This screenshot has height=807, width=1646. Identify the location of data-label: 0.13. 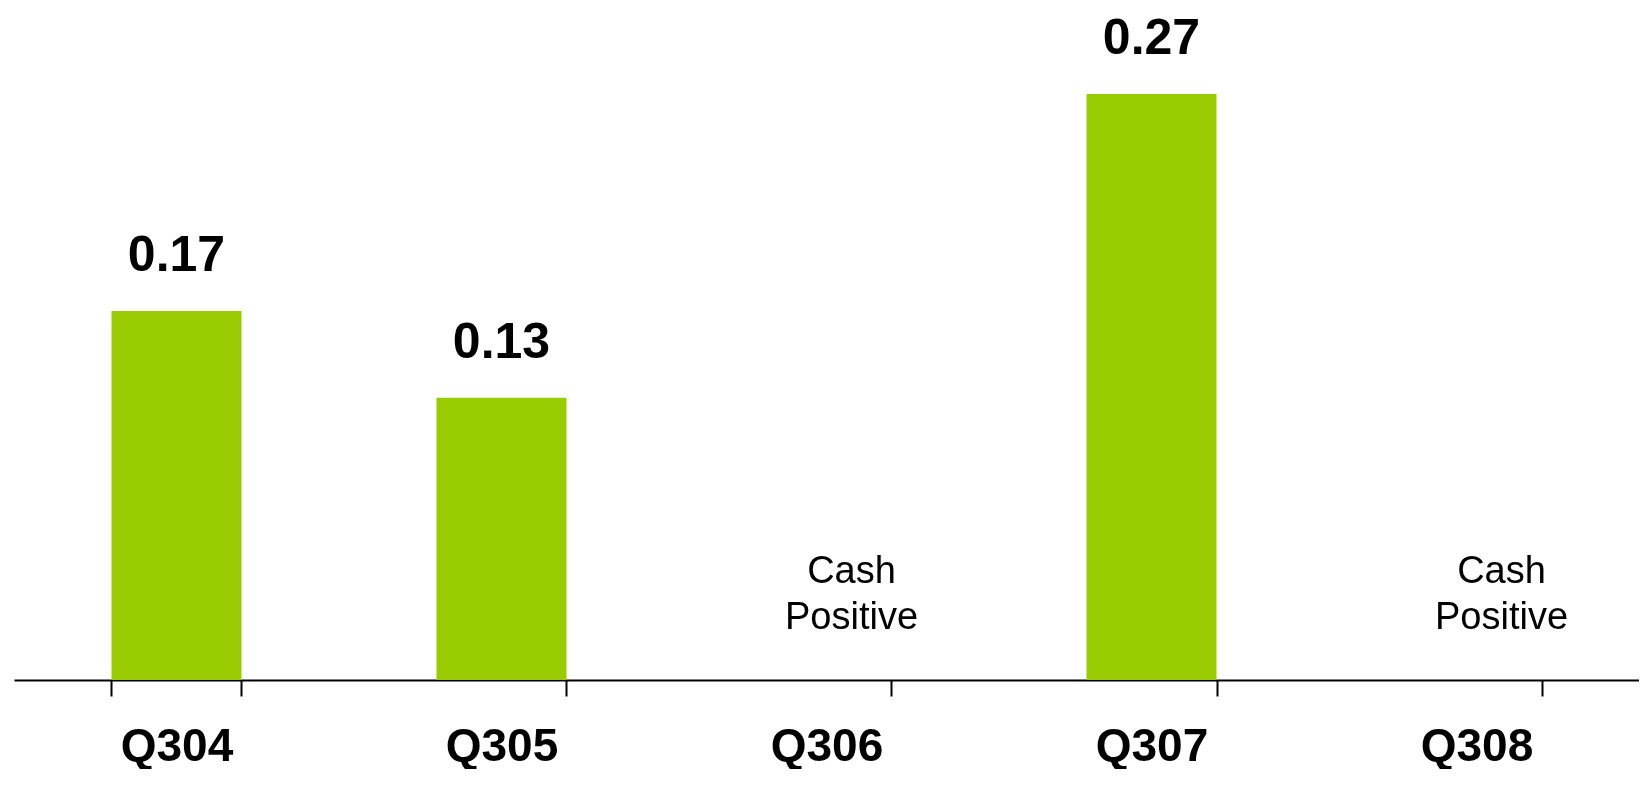
(501, 340).